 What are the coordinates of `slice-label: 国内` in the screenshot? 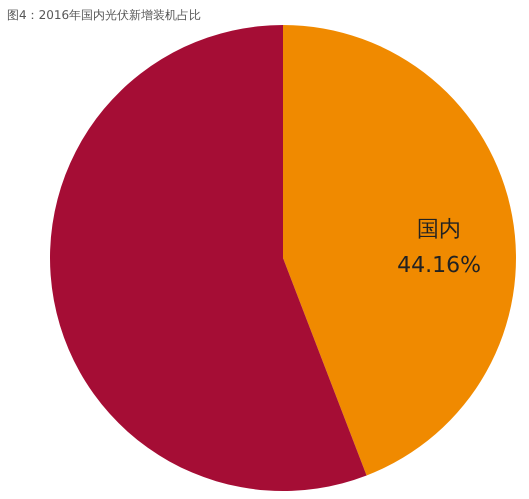 It's located at (439, 229).